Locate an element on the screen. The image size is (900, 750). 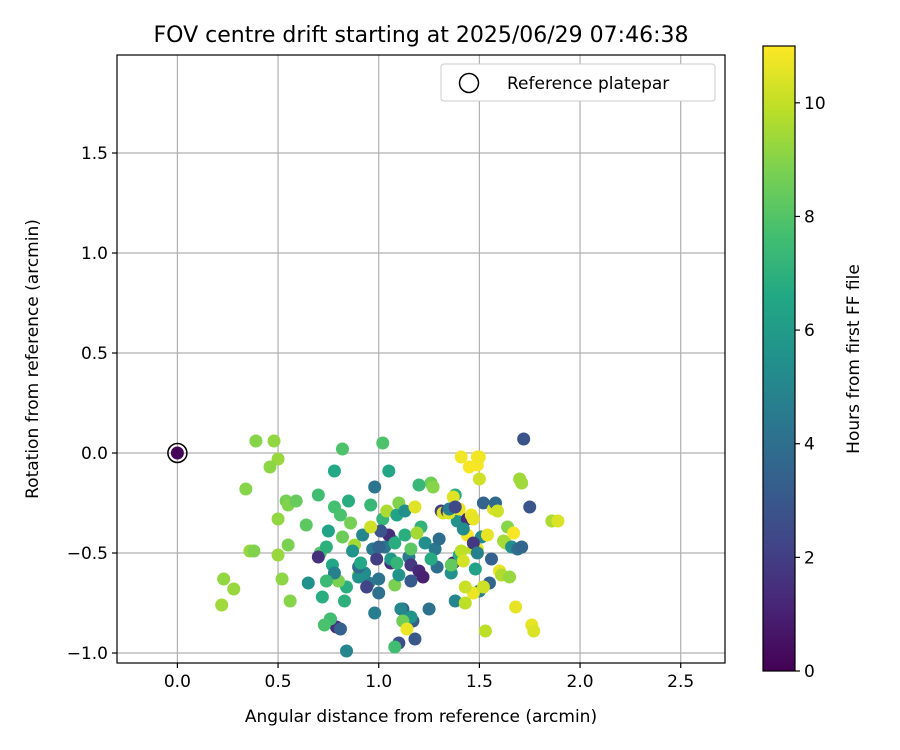
x-tick-label: 0.5 is located at coordinates (278, 682).